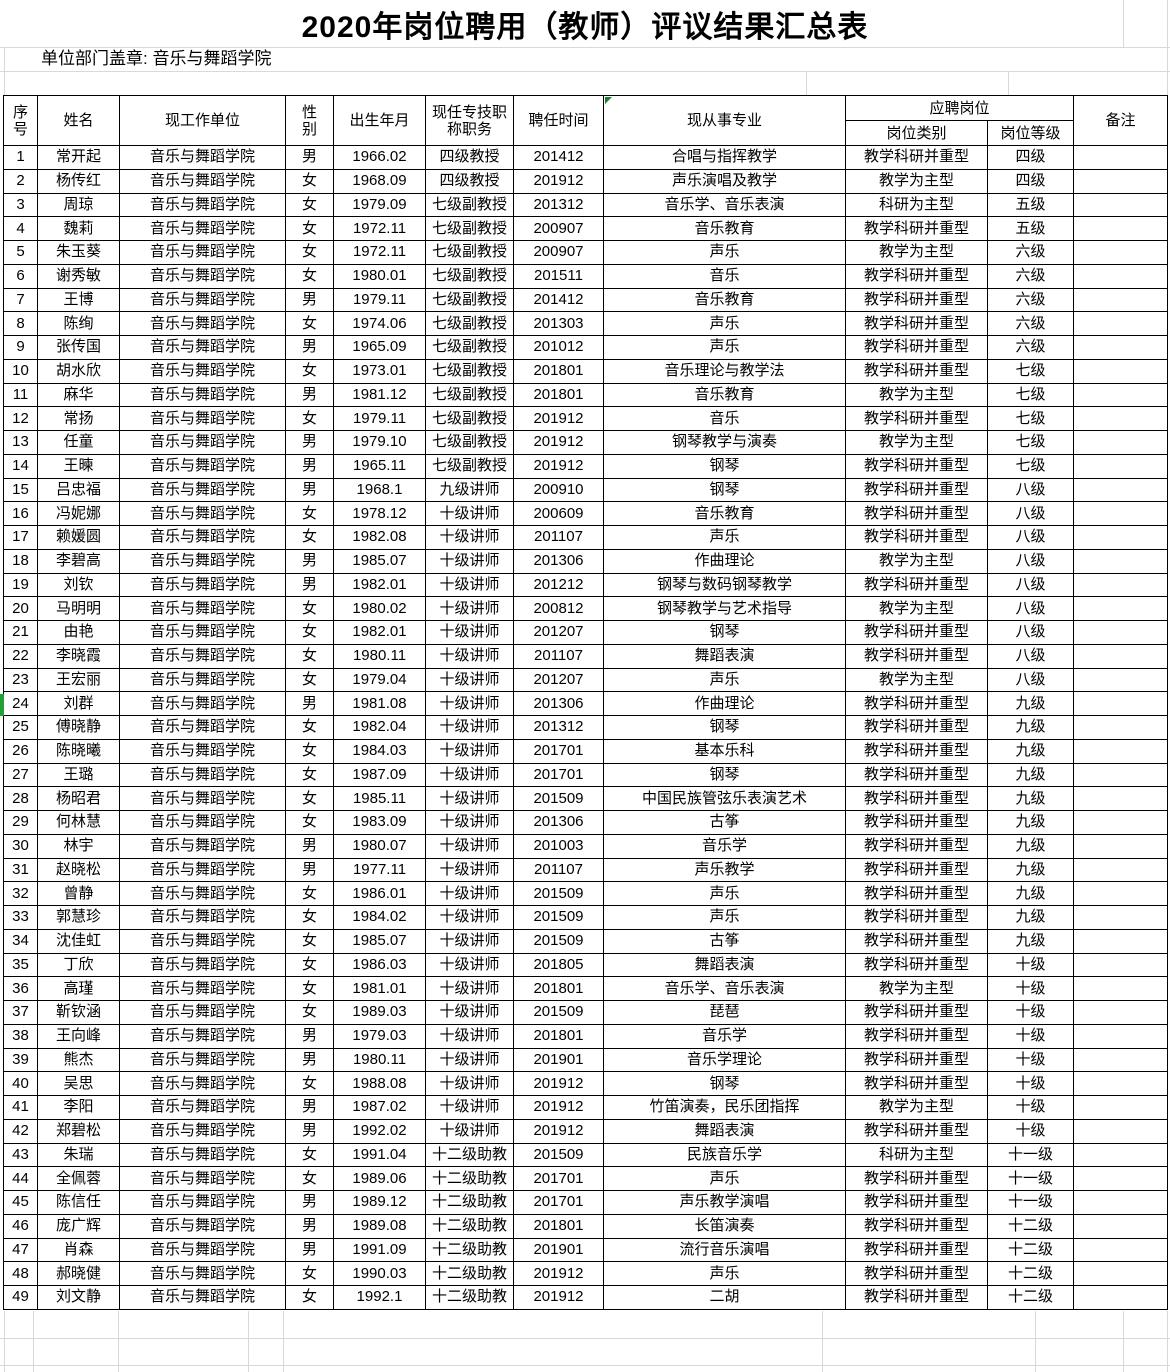 The width and height of the screenshot is (1170, 1372). Describe the element at coordinates (724, 585) in the screenshot. I see `cell: 钢琴与数码钢琴教学` at that location.